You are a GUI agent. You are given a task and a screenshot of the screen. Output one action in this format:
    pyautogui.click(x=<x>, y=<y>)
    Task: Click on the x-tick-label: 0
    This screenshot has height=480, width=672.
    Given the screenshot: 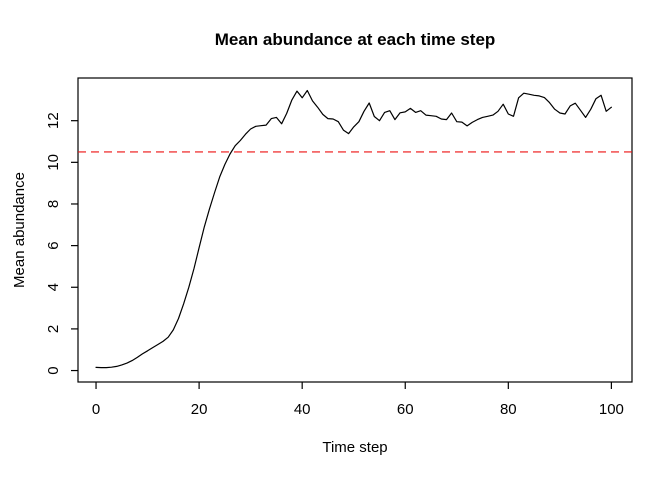 What is the action you would take?
    pyautogui.click(x=96, y=409)
    